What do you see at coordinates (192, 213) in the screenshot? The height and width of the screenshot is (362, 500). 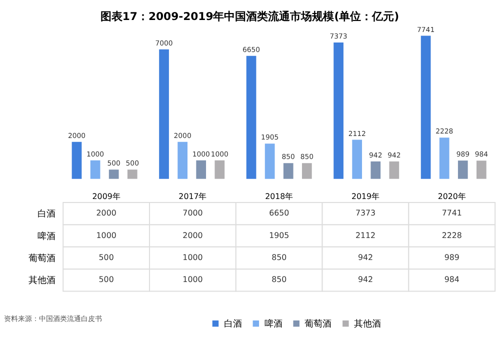 I see `data-label: 7000` at bounding box center [192, 213].